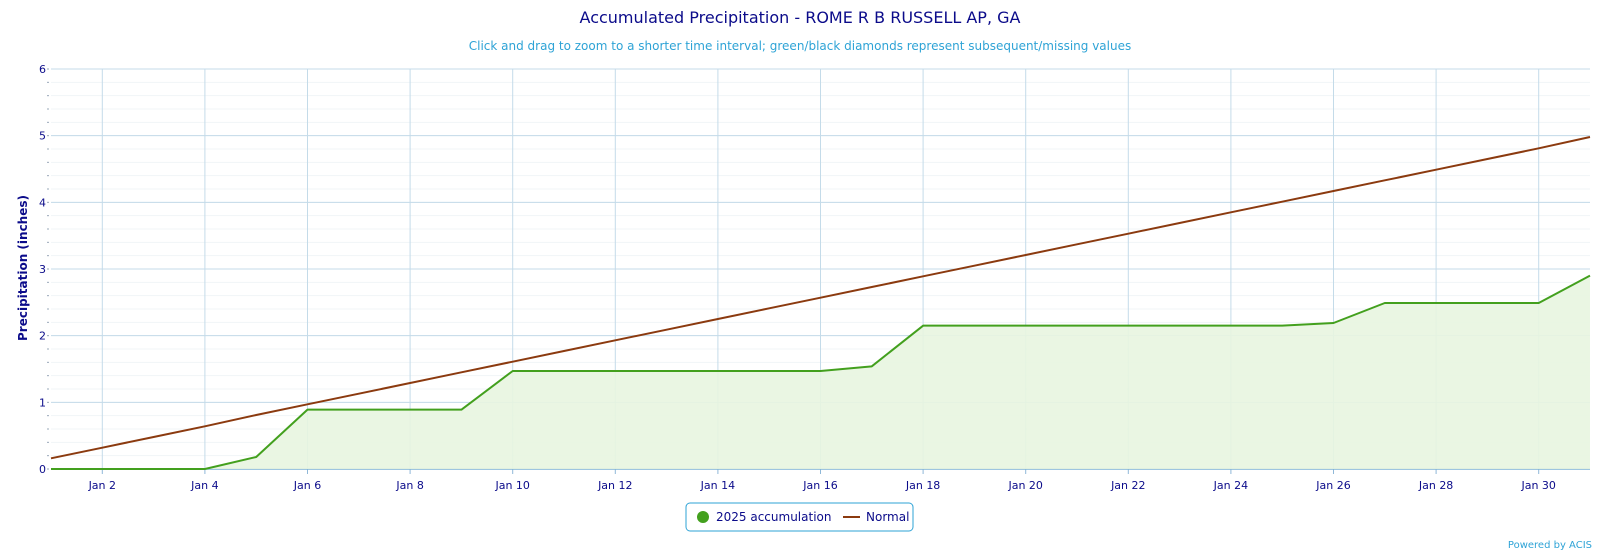  What do you see at coordinates (1550, 545) in the screenshot?
I see `credit-link: Powered by ACIS` at bounding box center [1550, 545].